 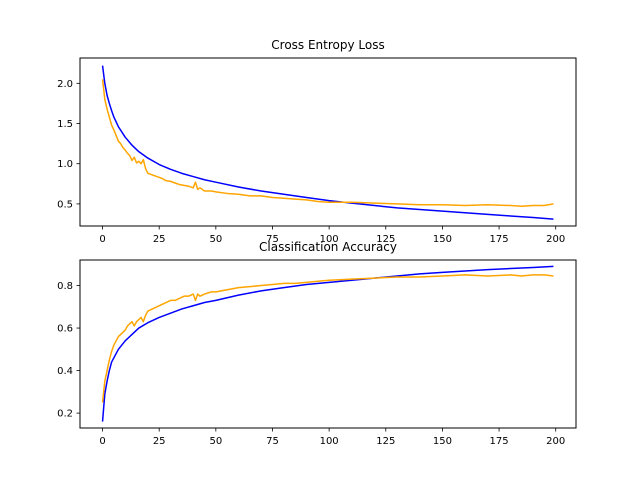 I want to click on accuracy-y-tick-label: 0.6, so click(x=65, y=329).